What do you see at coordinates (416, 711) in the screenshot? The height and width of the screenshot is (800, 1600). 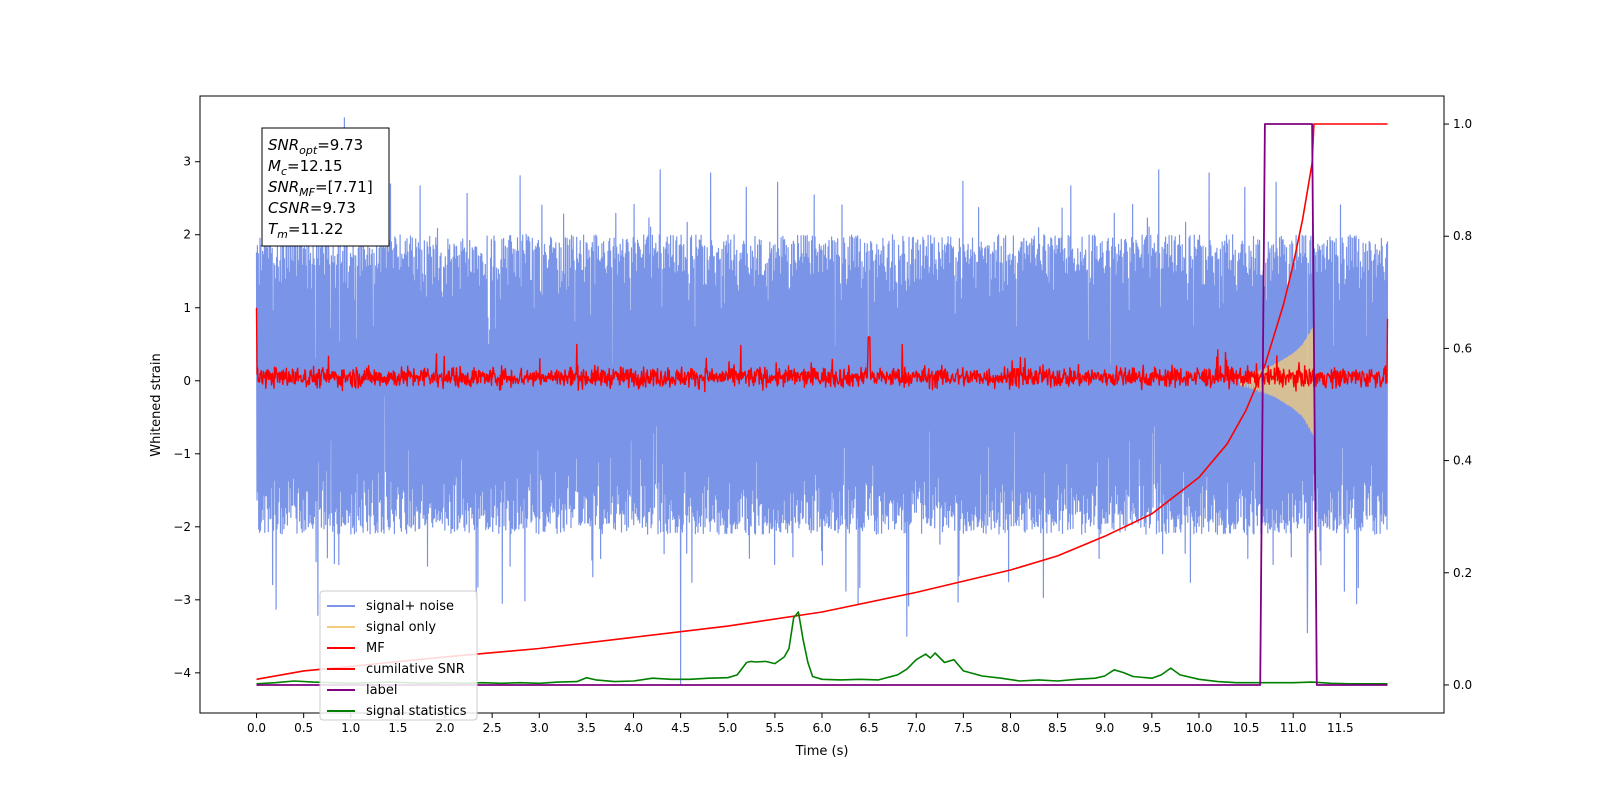 I see `legend-label: signal statistics` at bounding box center [416, 711].